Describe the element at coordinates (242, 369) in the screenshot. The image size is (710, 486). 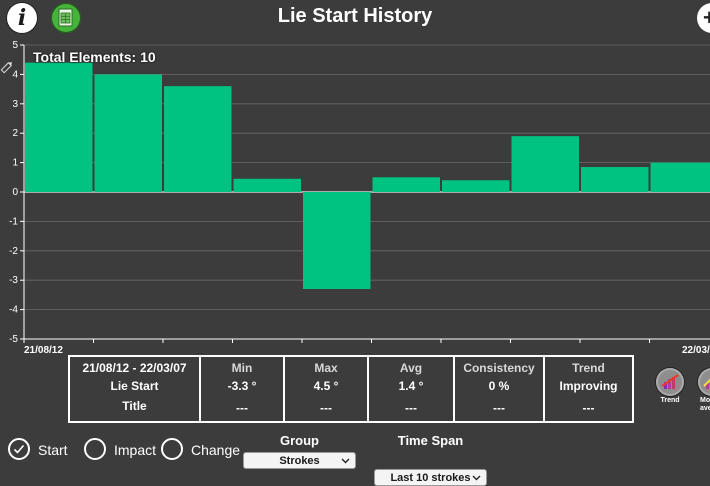
I see `stat-header: Min` at that location.